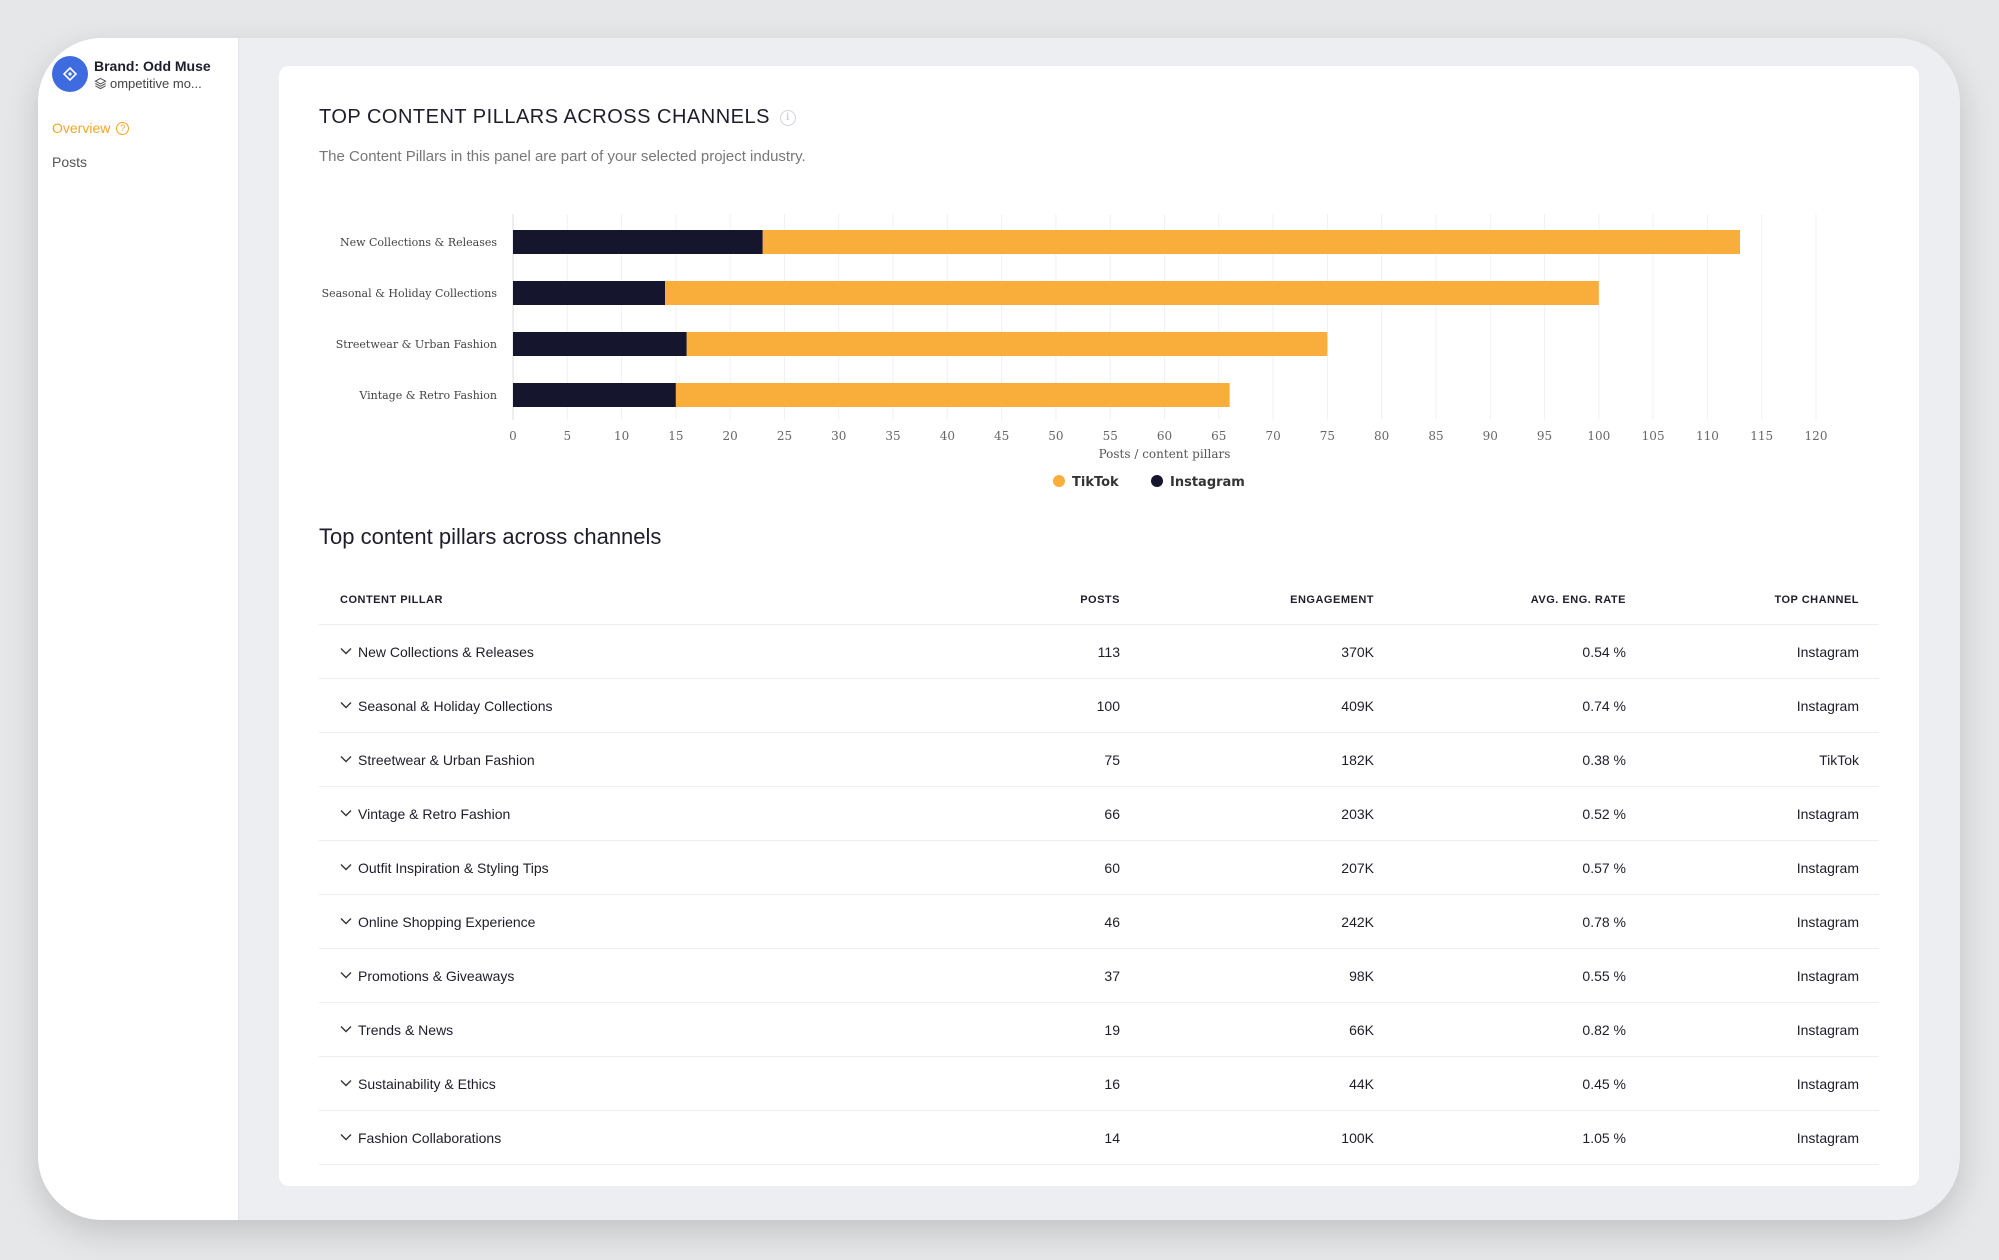  I want to click on posts-cell: 75, so click(1020, 759).